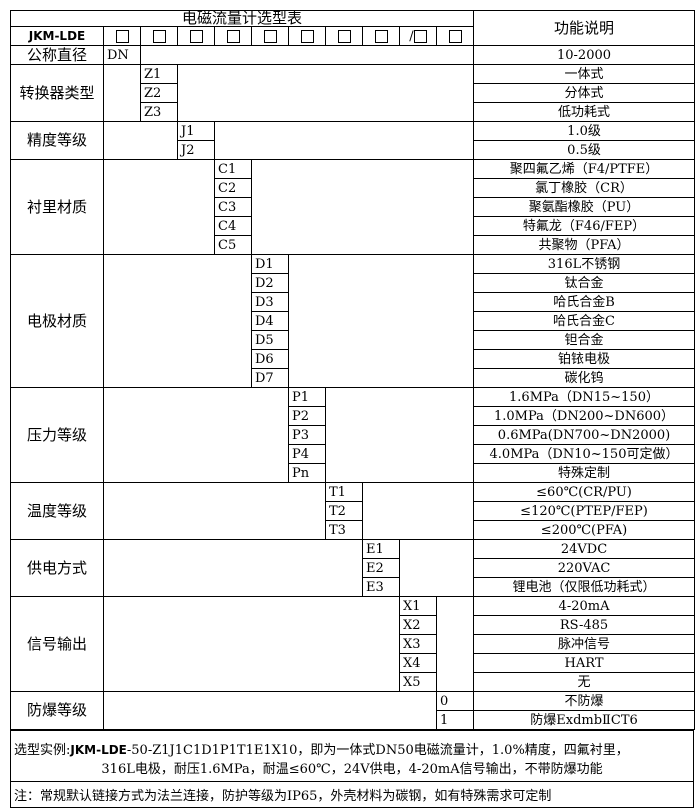 The width and height of the screenshot is (700, 810). Describe the element at coordinates (584, 701) in the screenshot. I see `option-description: 不防爆` at that location.